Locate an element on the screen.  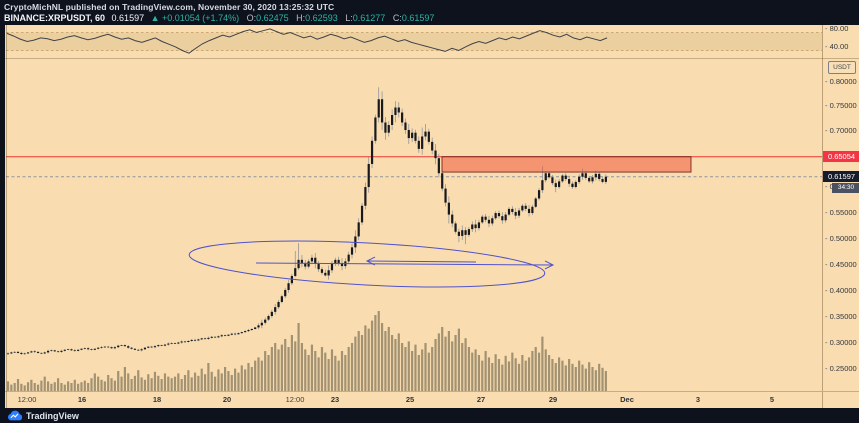
price-change: ▲ +0.01054 (+1.74%) is located at coordinates (195, 18).